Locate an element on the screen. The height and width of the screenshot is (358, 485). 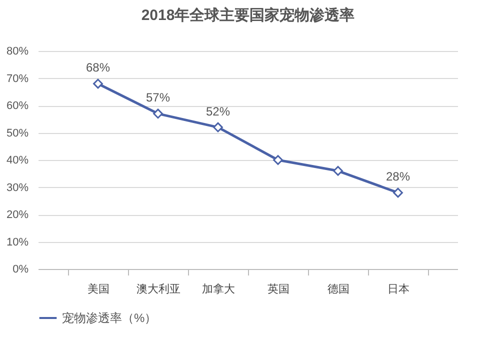
x-tick-label: 德国 is located at coordinates (339, 290).